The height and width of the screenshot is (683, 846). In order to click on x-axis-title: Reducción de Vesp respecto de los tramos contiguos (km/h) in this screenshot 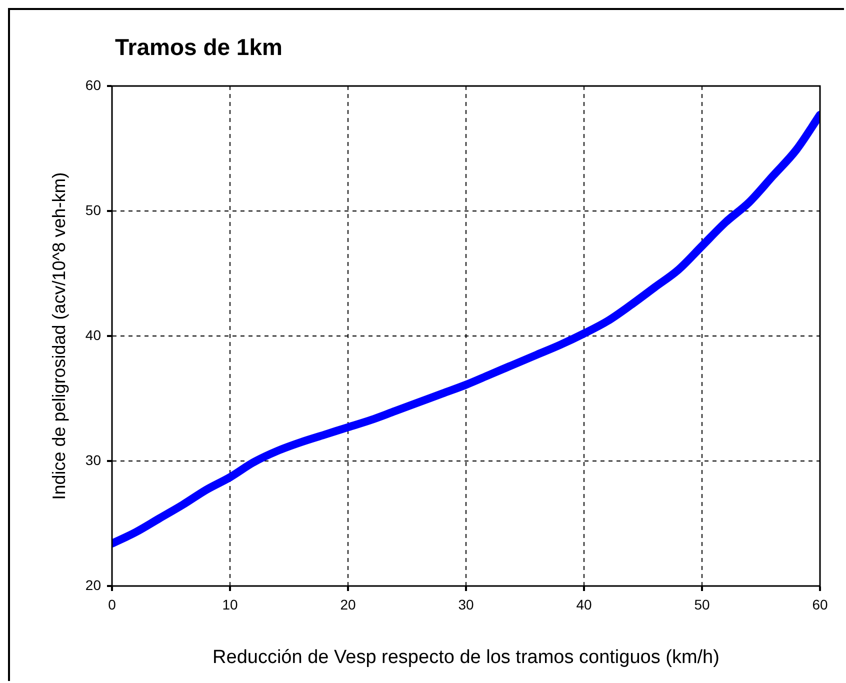, I will do `click(466, 657)`.